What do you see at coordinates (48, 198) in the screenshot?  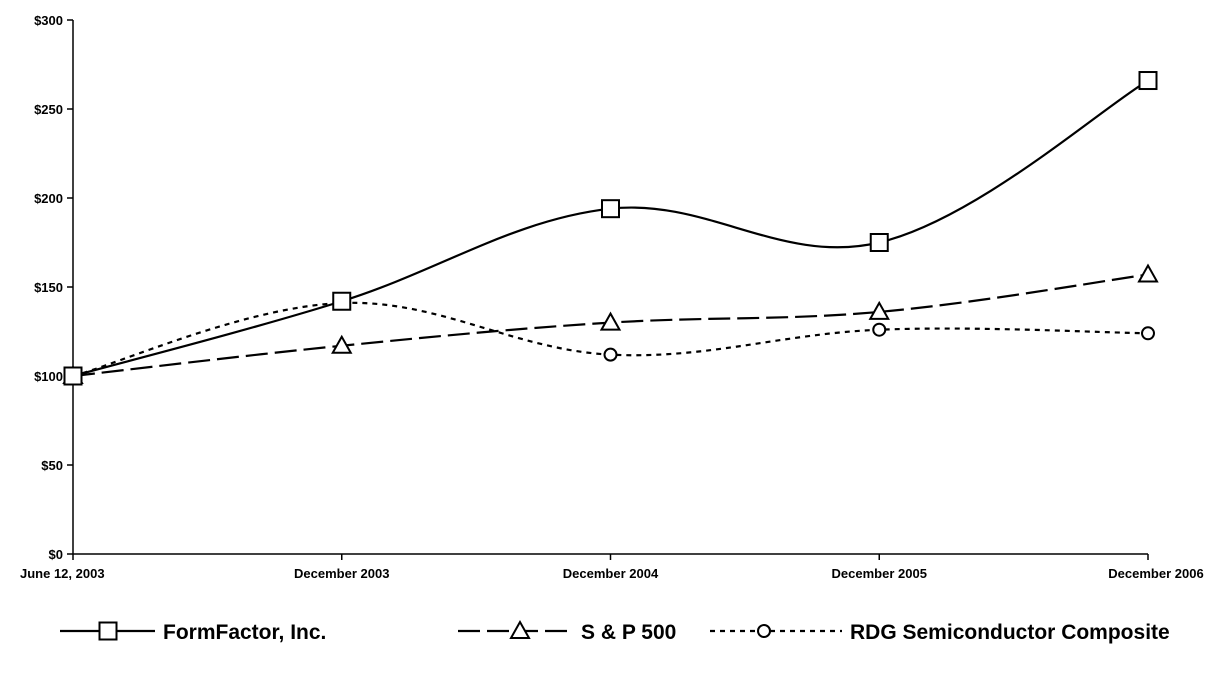 I see `y-tick-label: $200` at bounding box center [48, 198].